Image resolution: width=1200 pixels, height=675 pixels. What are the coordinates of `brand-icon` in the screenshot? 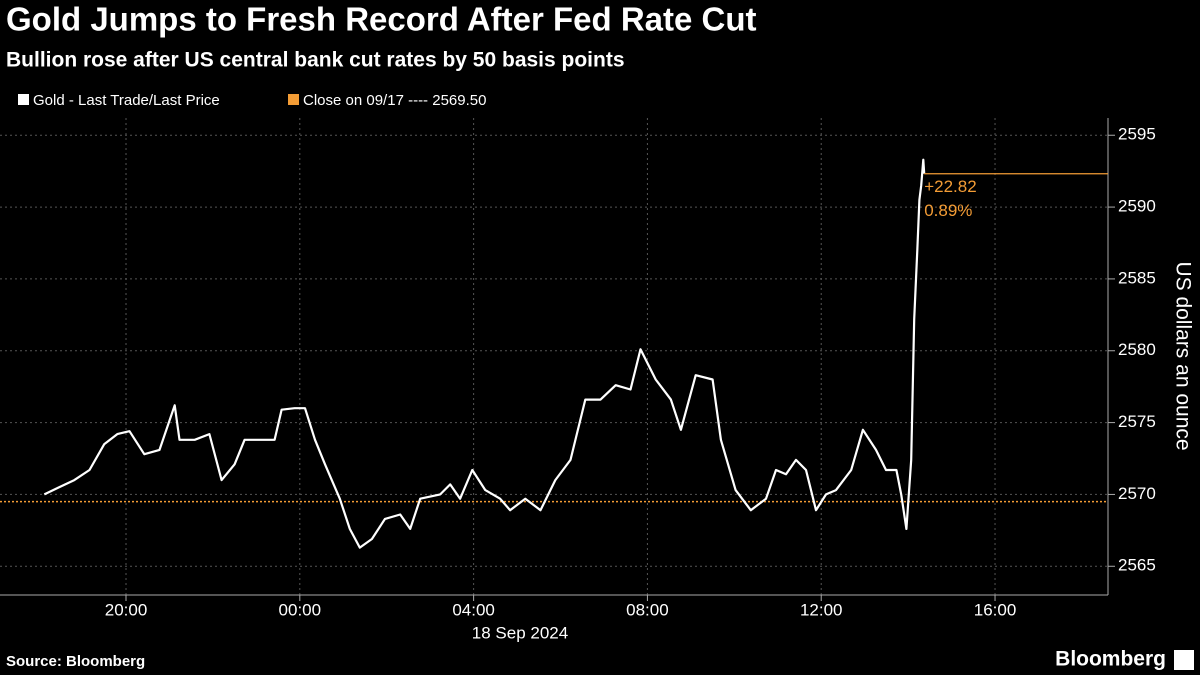 It's located at (1184, 660).